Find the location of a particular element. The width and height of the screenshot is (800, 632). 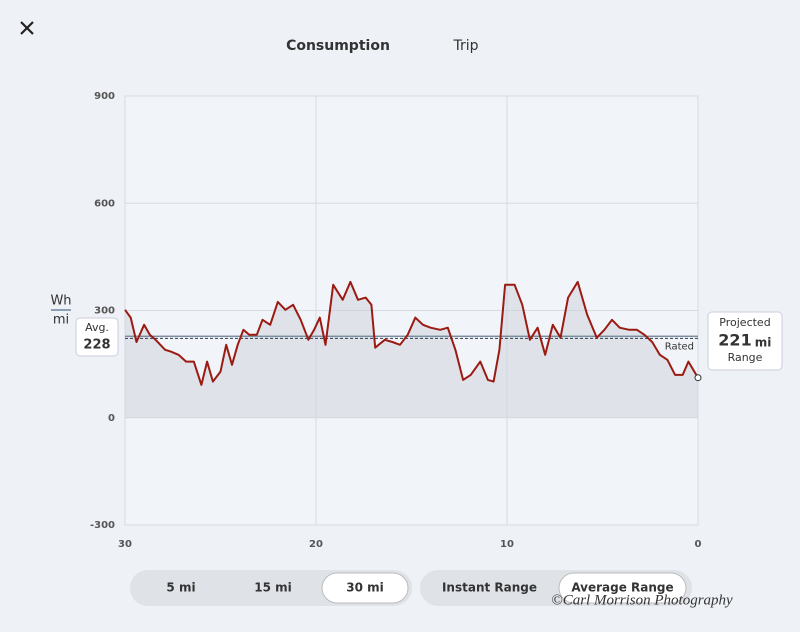

tab: Consumption is located at coordinates (338, 46).